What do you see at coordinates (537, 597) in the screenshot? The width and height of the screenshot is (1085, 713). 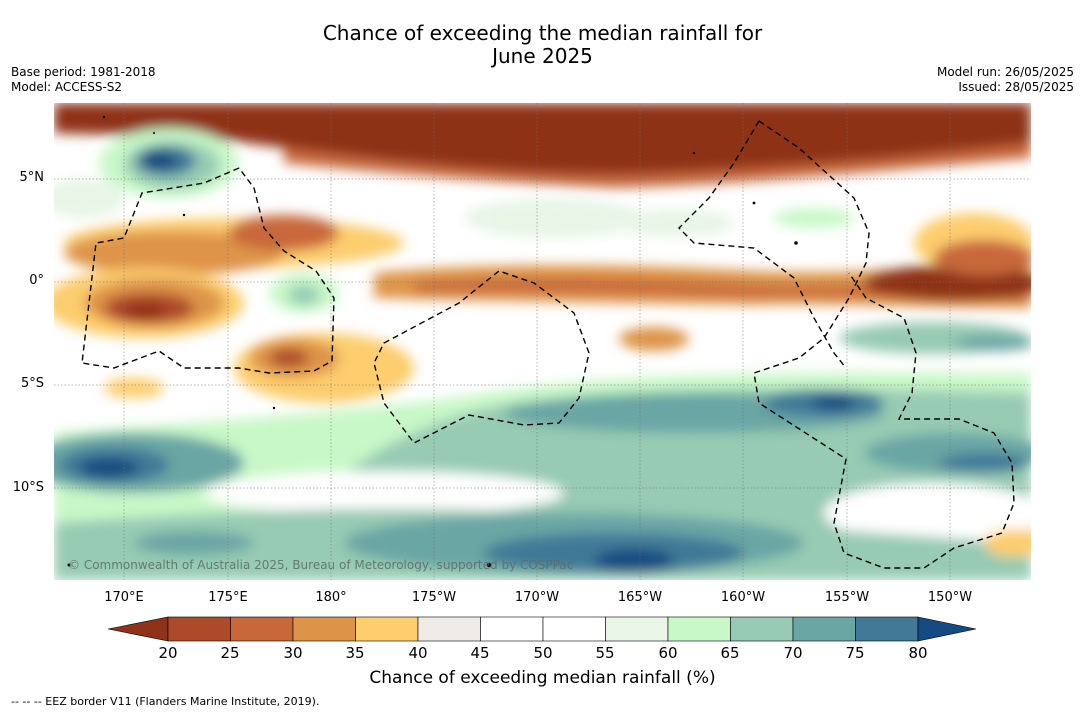 I see `lon-label-170w: 170°W` at bounding box center [537, 597].